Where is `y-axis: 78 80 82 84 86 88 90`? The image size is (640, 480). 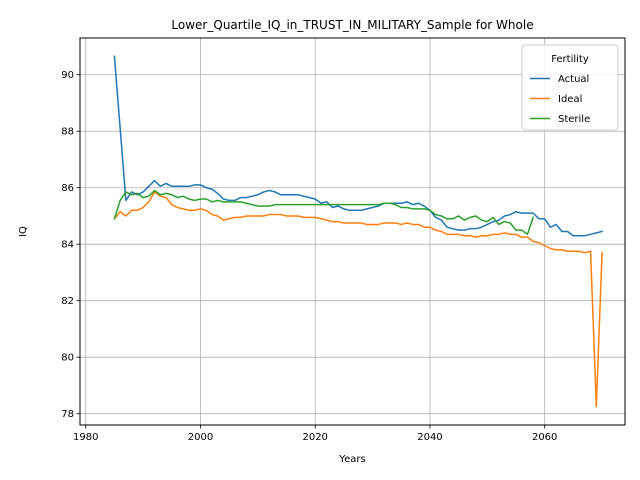 y-axis: 78 80 82 84 86 88 90 is located at coordinates (70, 245).